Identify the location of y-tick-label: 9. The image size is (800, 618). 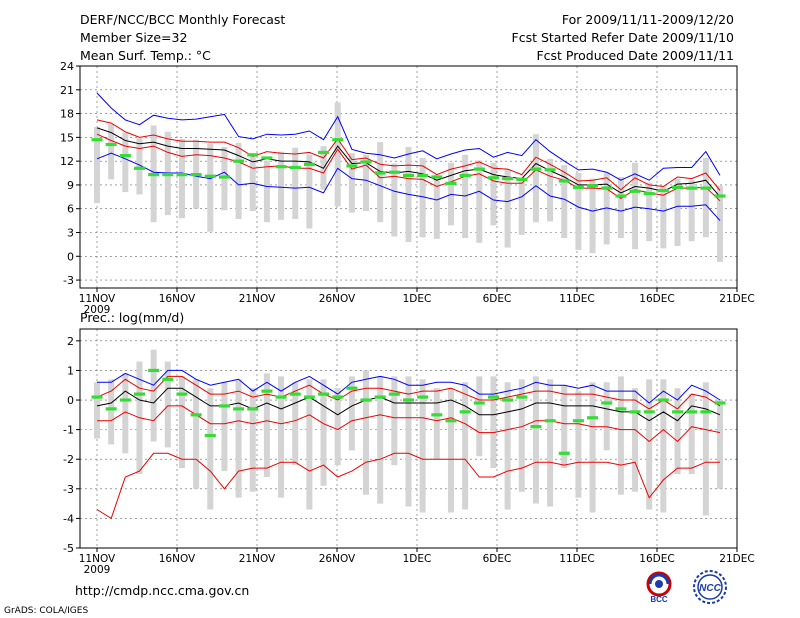
(70, 185).